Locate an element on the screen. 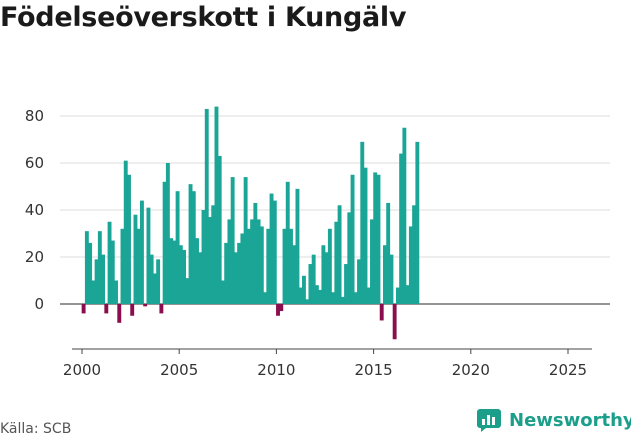 The height and width of the screenshot is (439, 631). y-tick-label: 0 is located at coordinates (39, 304).